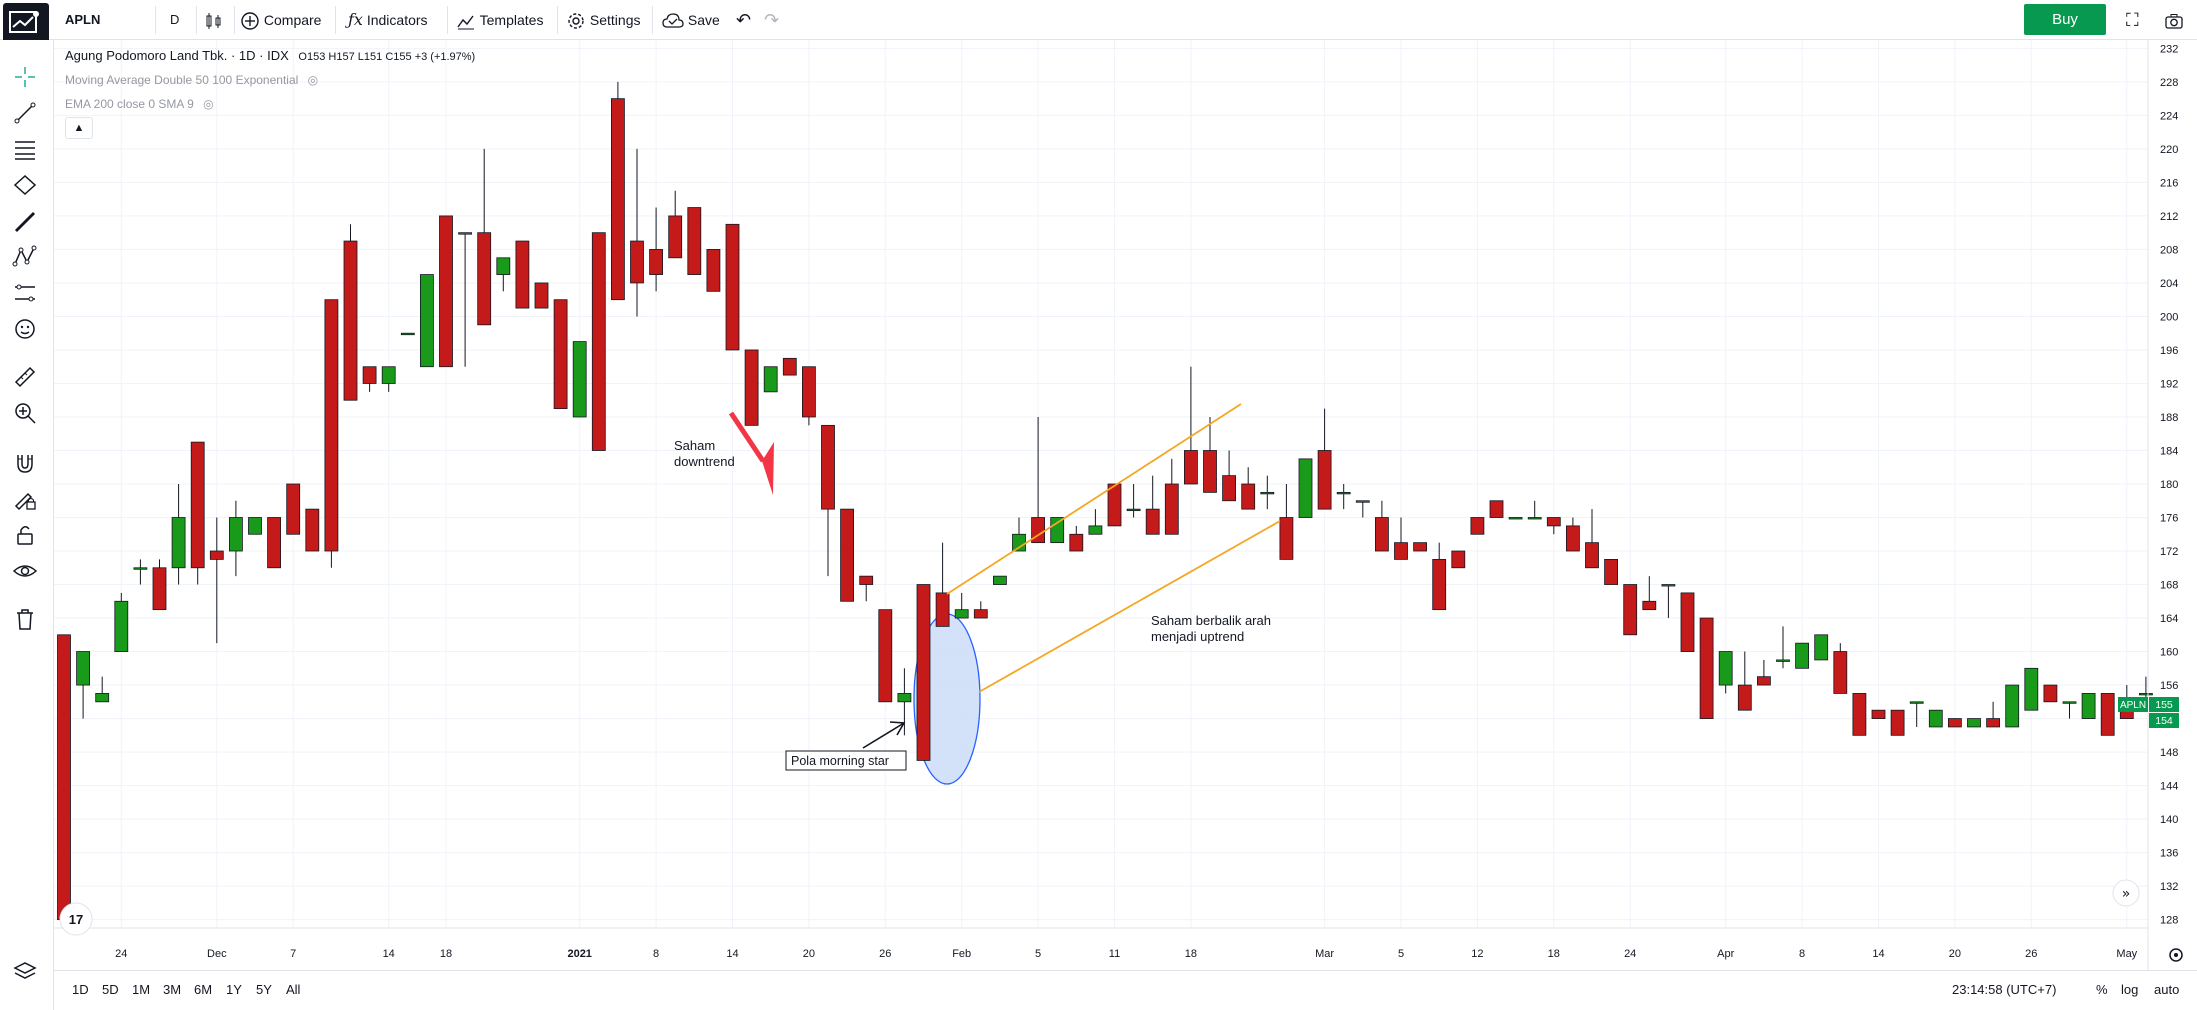  I want to click on settings-button: Settings, so click(603, 20).